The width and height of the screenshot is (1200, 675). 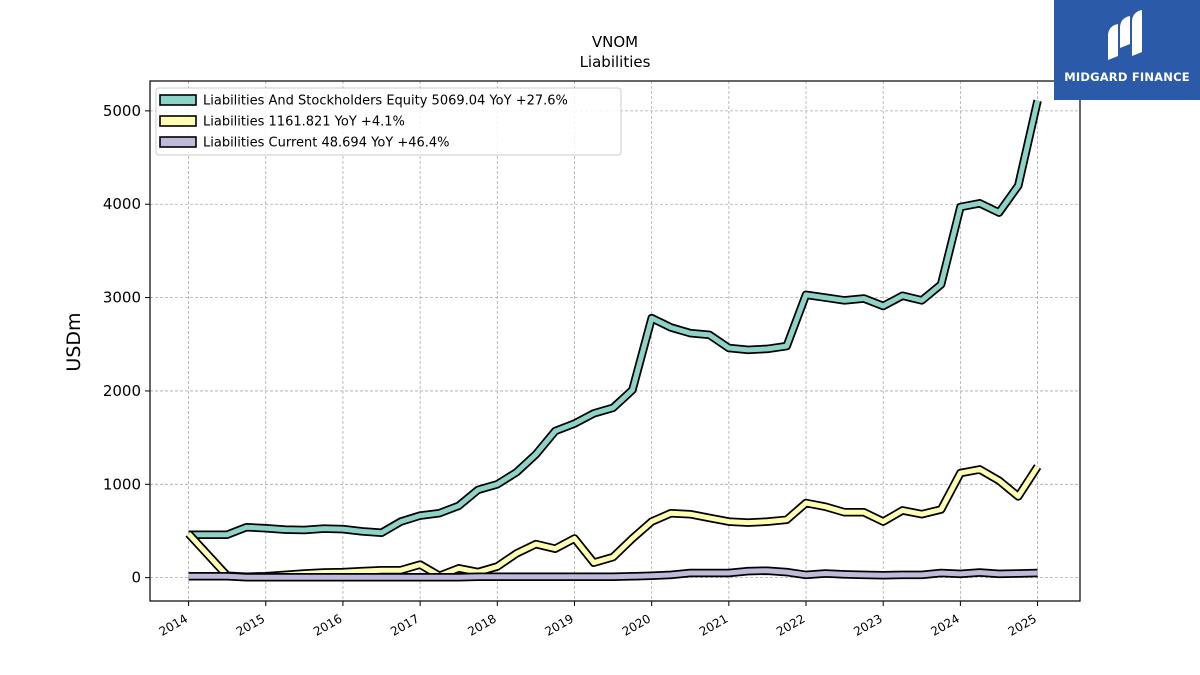 I want to click on x-tick-label: 2016, so click(x=327, y=624).